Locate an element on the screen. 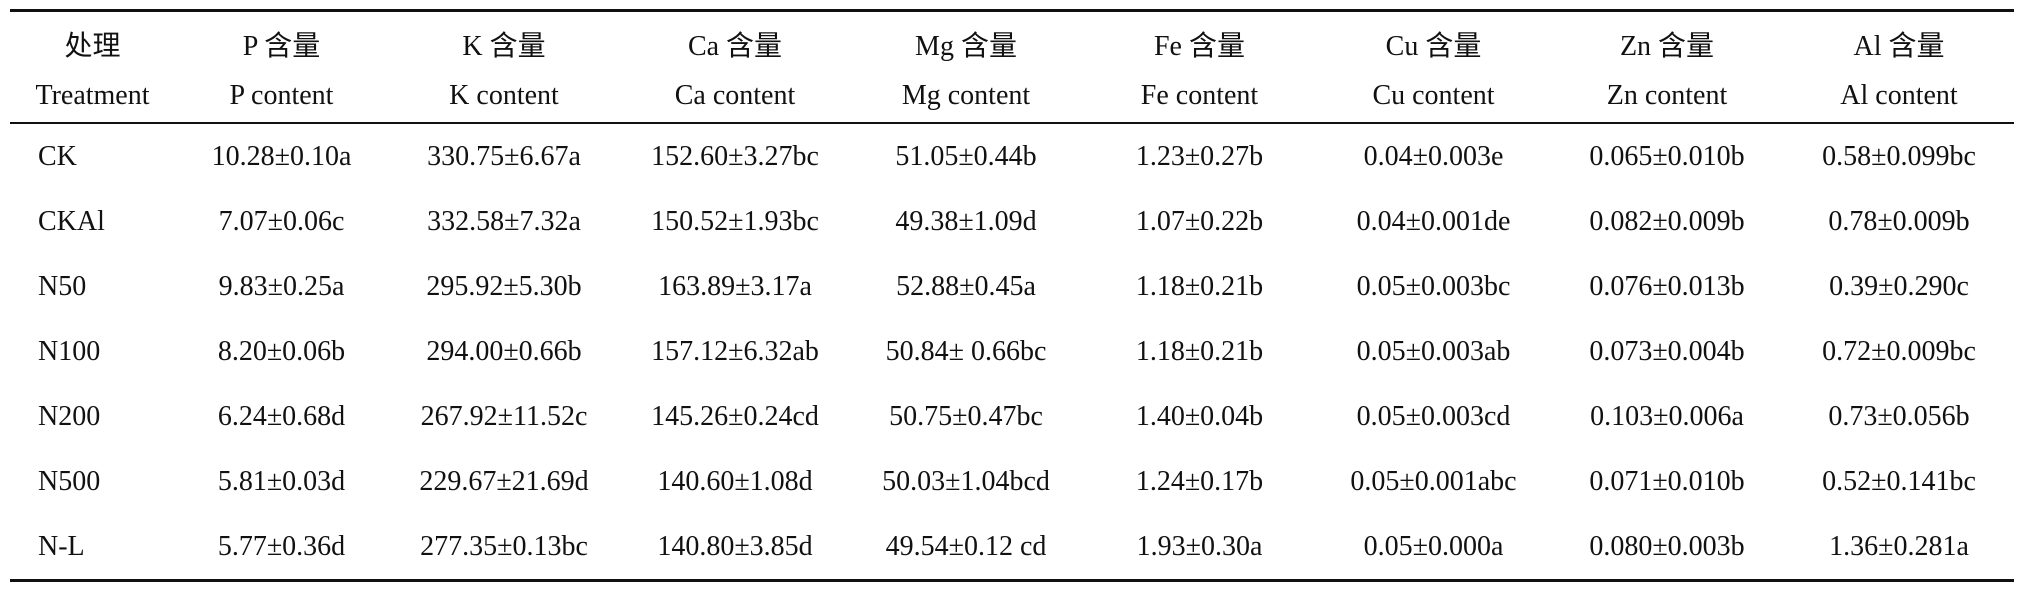  table-cell: 277.35±0.13bc is located at coordinates (504, 546).